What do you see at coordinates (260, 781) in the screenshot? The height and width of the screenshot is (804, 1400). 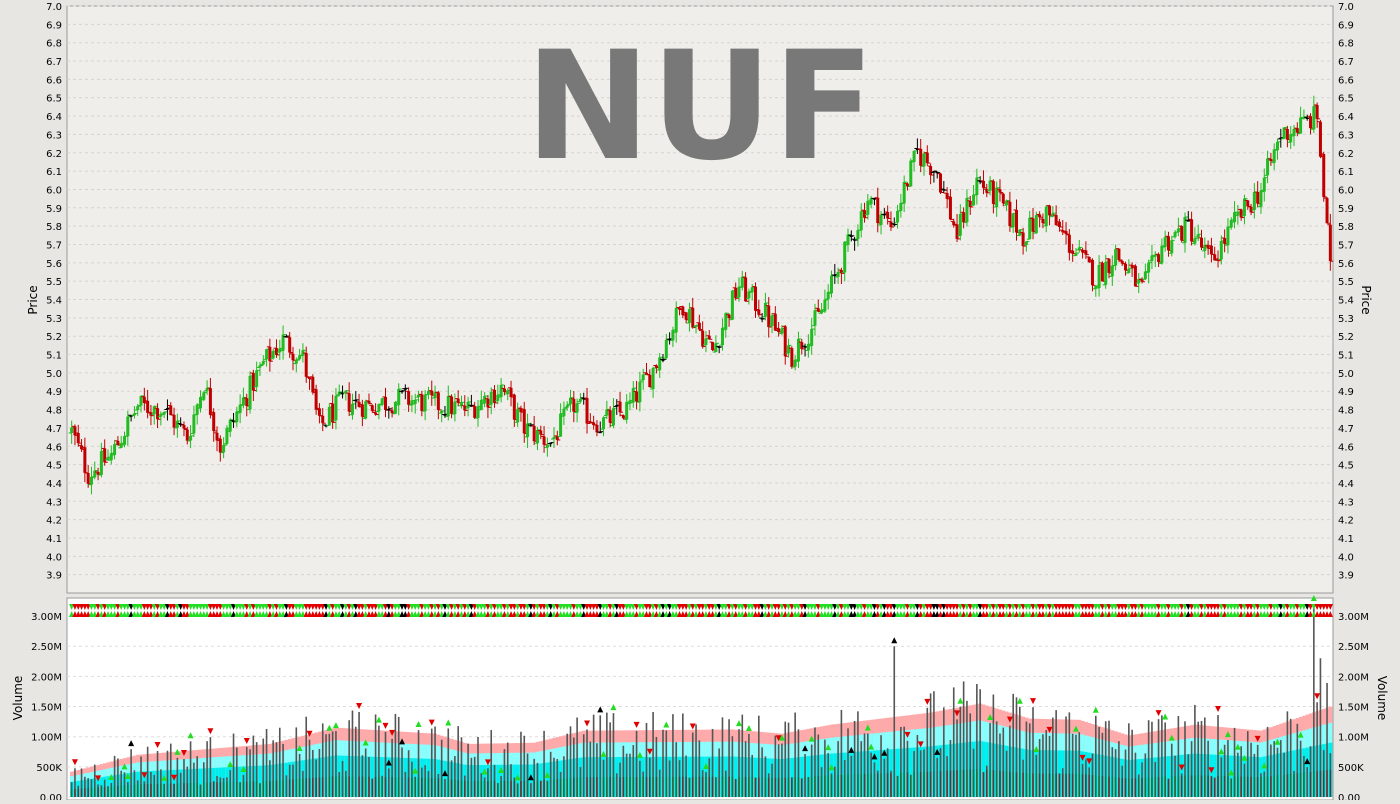 I see `volume-average-band` at bounding box center [260, 781].